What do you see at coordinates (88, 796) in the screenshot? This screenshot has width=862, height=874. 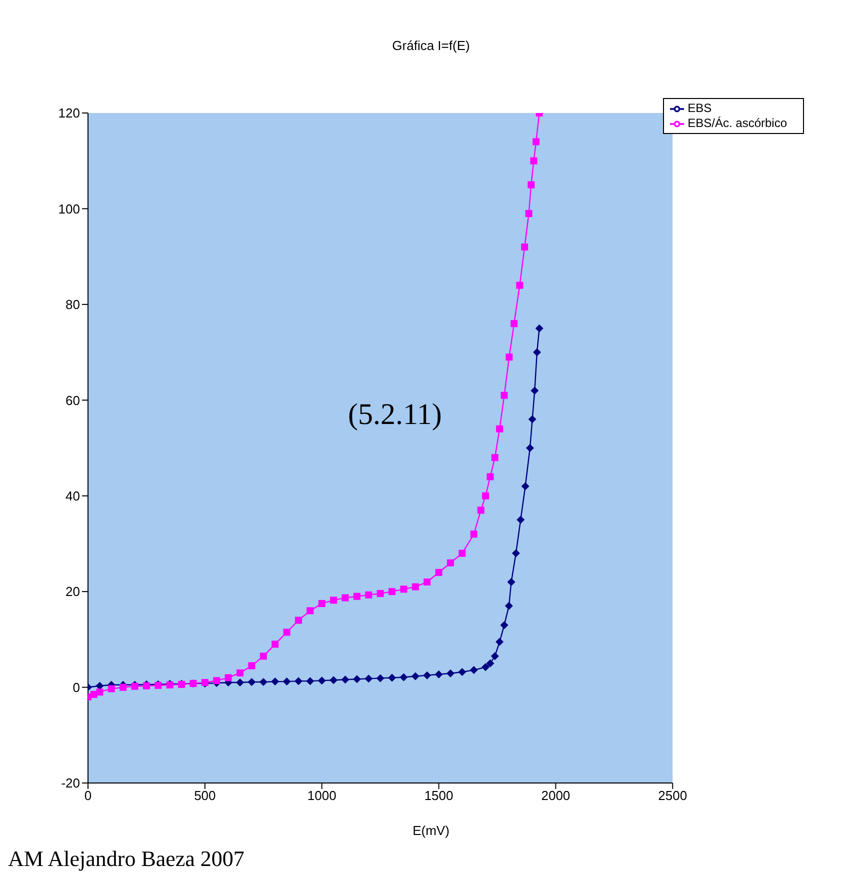 I see `x-tick-label: 0` at bounding box center [88, 796].